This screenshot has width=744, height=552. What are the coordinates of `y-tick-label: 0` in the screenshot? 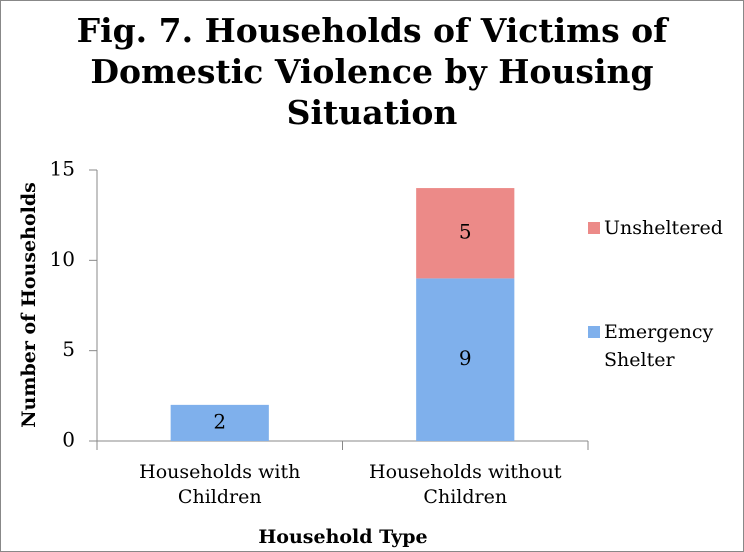 It's located at (68, 440).